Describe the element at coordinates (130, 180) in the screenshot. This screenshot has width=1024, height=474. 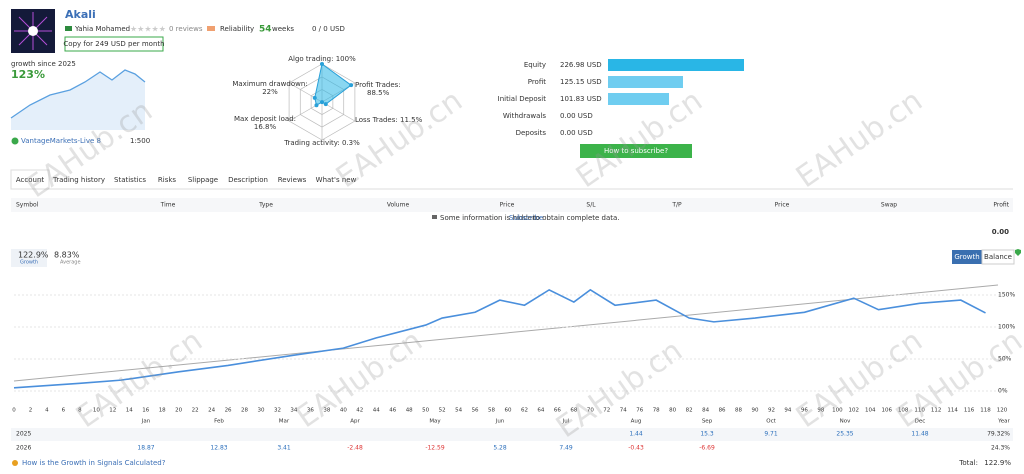
I see `tab: Statistics` at that location.